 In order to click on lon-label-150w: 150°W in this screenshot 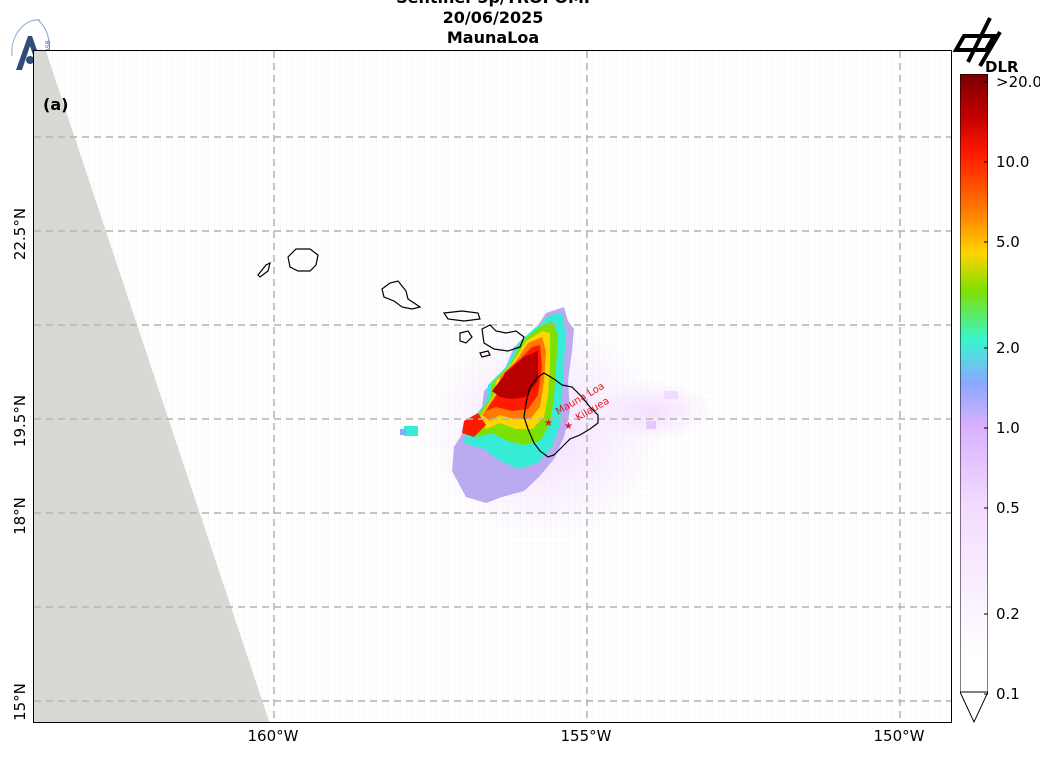, I will do `click(899, 736)`.